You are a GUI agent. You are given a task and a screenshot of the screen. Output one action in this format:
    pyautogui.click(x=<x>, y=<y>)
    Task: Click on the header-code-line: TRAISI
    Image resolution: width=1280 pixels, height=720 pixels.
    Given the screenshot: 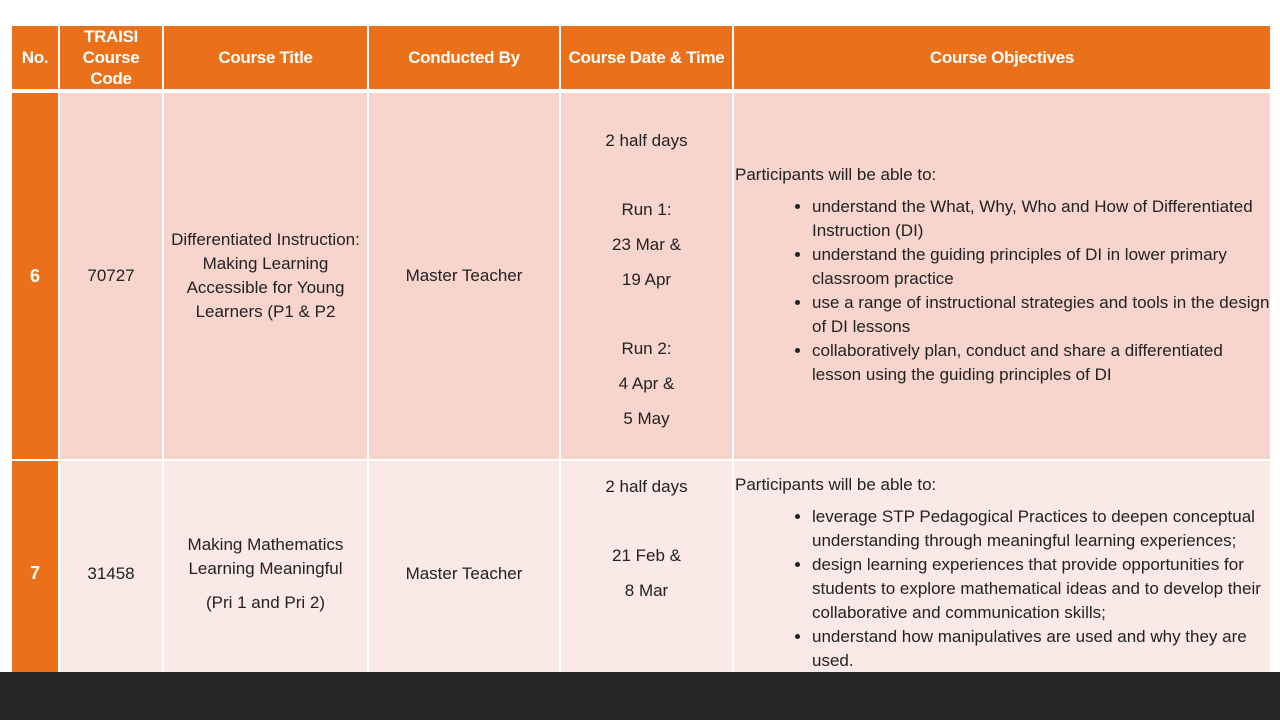 What is the action you would take?
    pyautogui.click(x=111, y=36)
    